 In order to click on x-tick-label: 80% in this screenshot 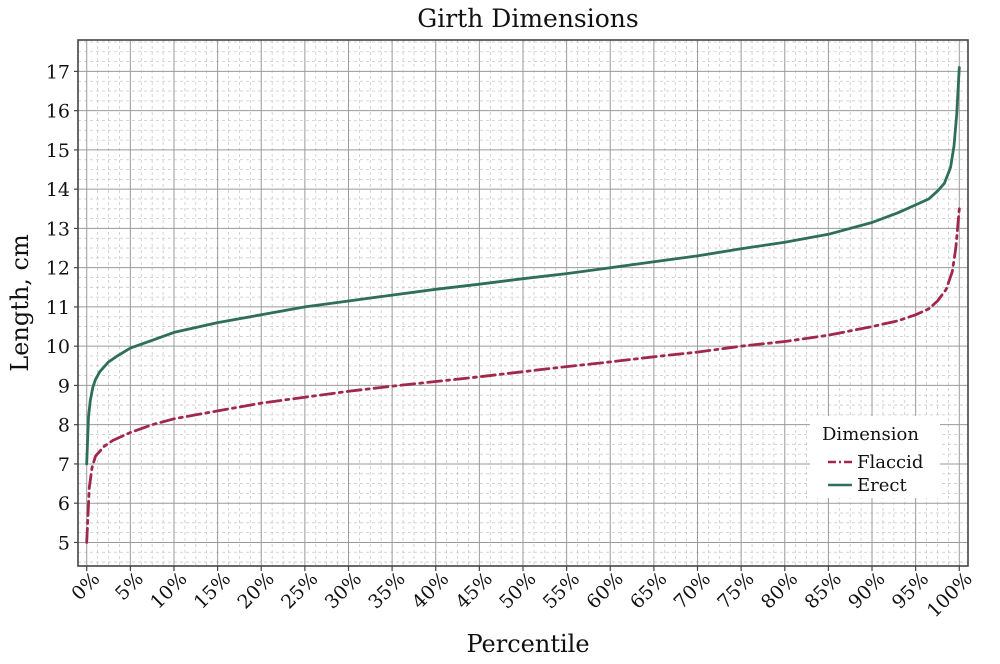, I will do `click(779, 590)`.